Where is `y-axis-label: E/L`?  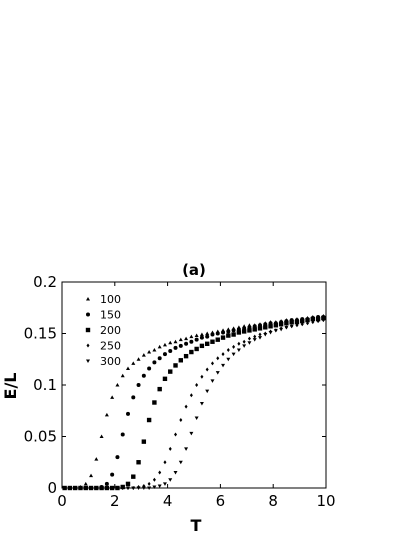
y-axis-label: E/L is located at coordinates (10, 386).